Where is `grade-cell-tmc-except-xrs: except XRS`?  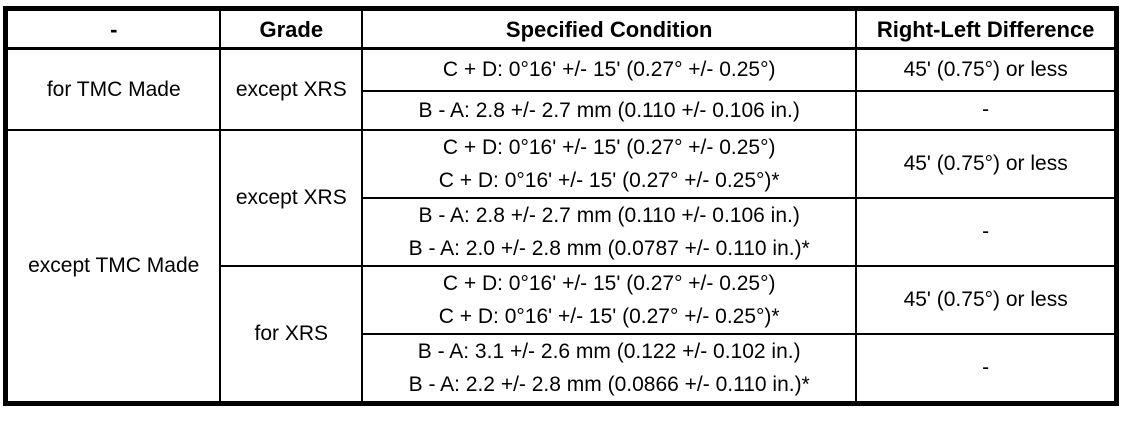 grade-cell-tmc-except-xrs: except XRS is located at coordinates (291, 89).